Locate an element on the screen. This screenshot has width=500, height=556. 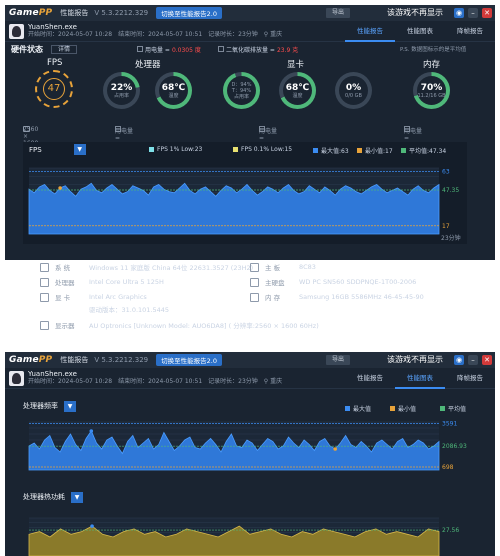
cpu-temp-inner: 68℃ 温度 is located at coordinates (173, 90).